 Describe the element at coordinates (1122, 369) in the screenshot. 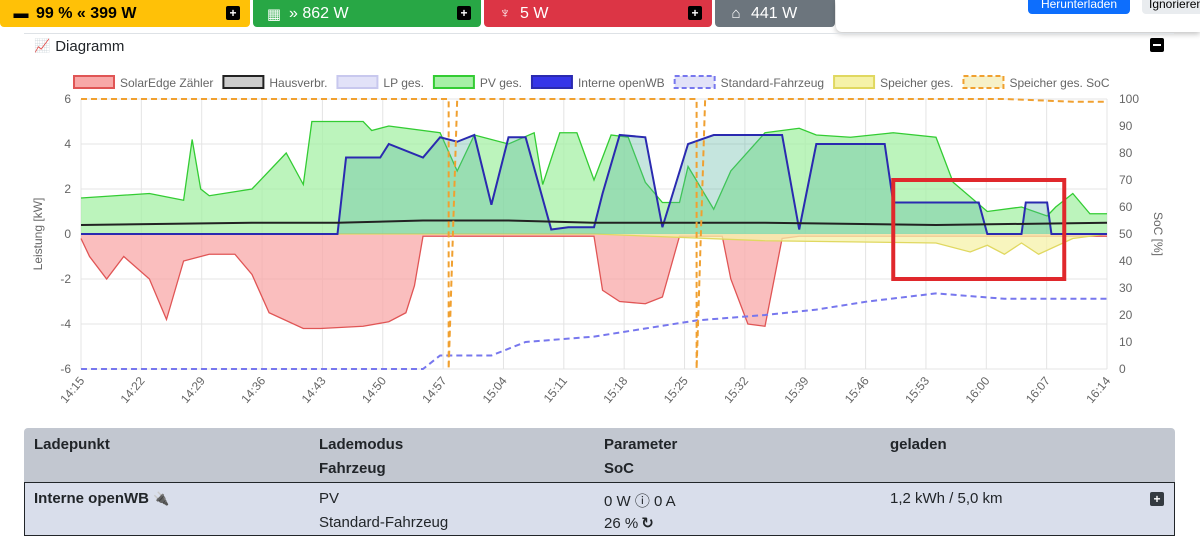

I see `y2-tick-label: 0` at that location.